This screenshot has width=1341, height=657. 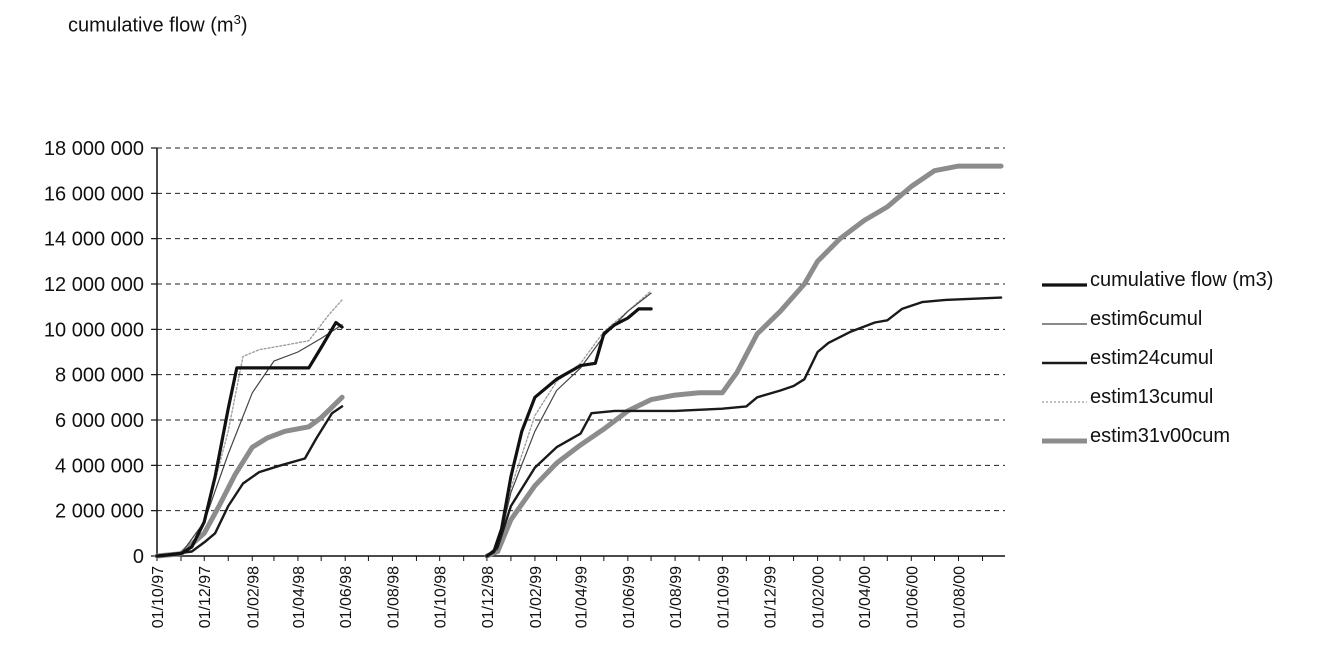 I want to click on y-tick-label: 18 000 000, so click(x=94, y=149).